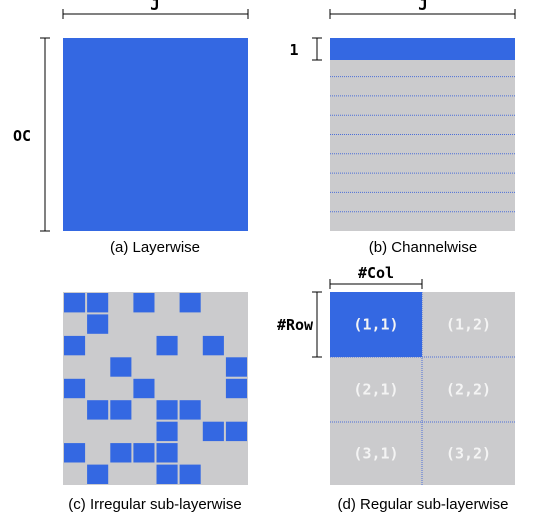  What do you see at coordinates (295, 325) in the screenshot?
I see `row-label: #Row` at bounding box center [295, 325].